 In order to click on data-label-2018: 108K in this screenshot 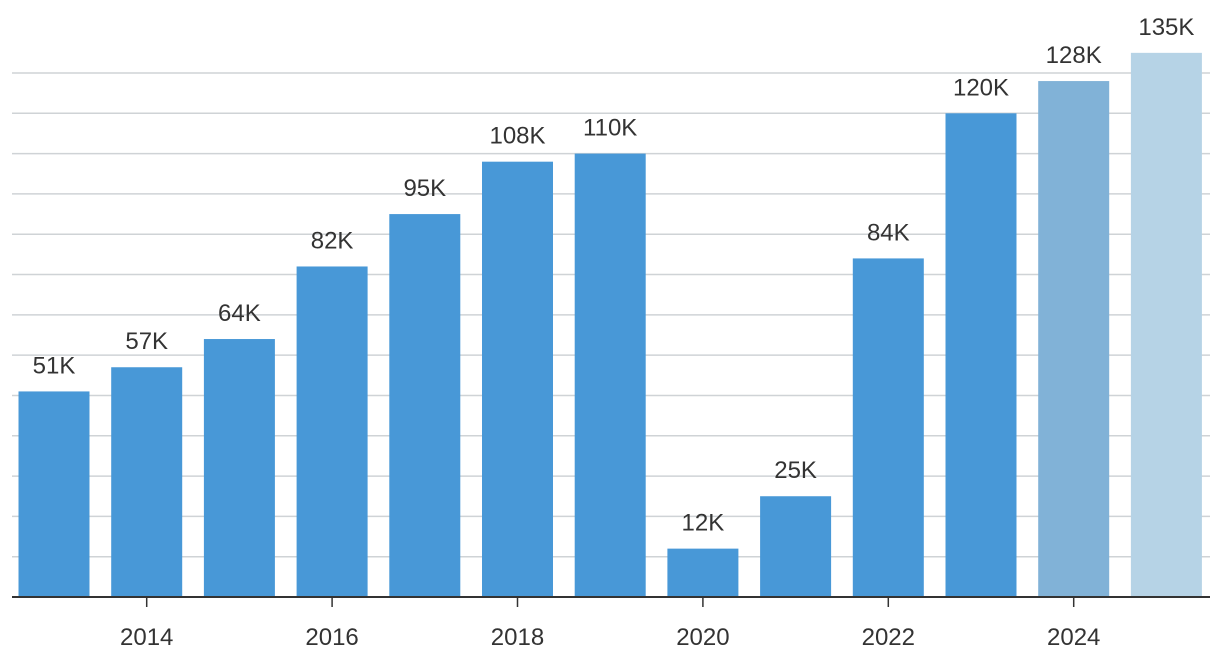, I will do `click(517, 136)`.